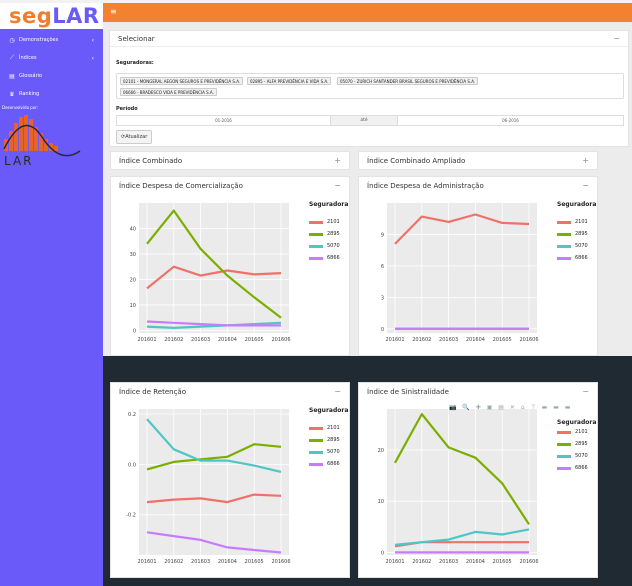 The image size is (632, 586). I want to click on date-from-input: 01-2016, so click(223, 120).